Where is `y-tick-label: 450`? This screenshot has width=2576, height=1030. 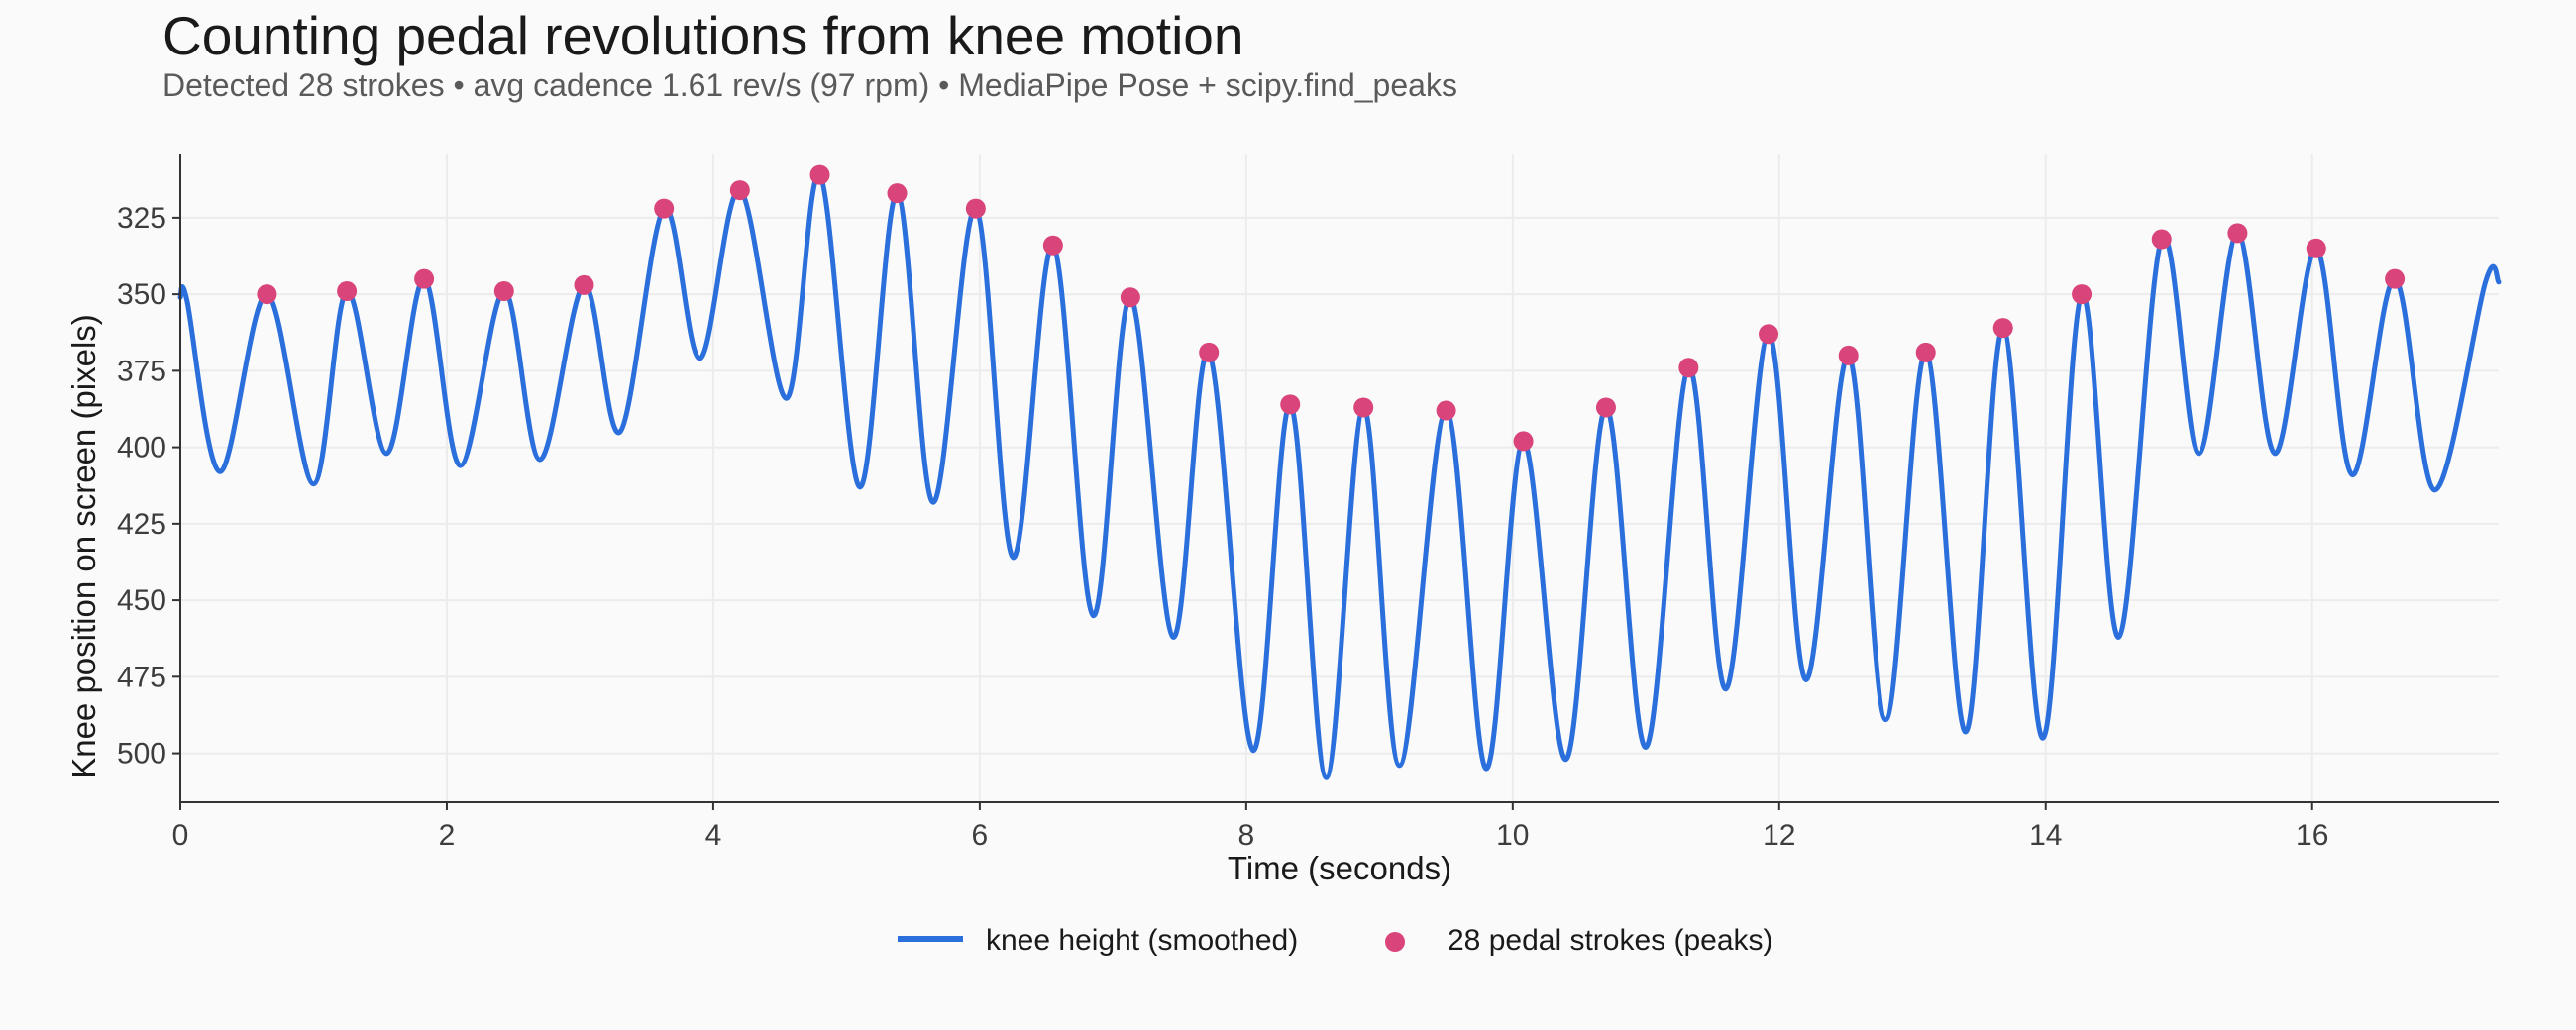
y-tick-label: 450 is located at coordinates (141, 600).